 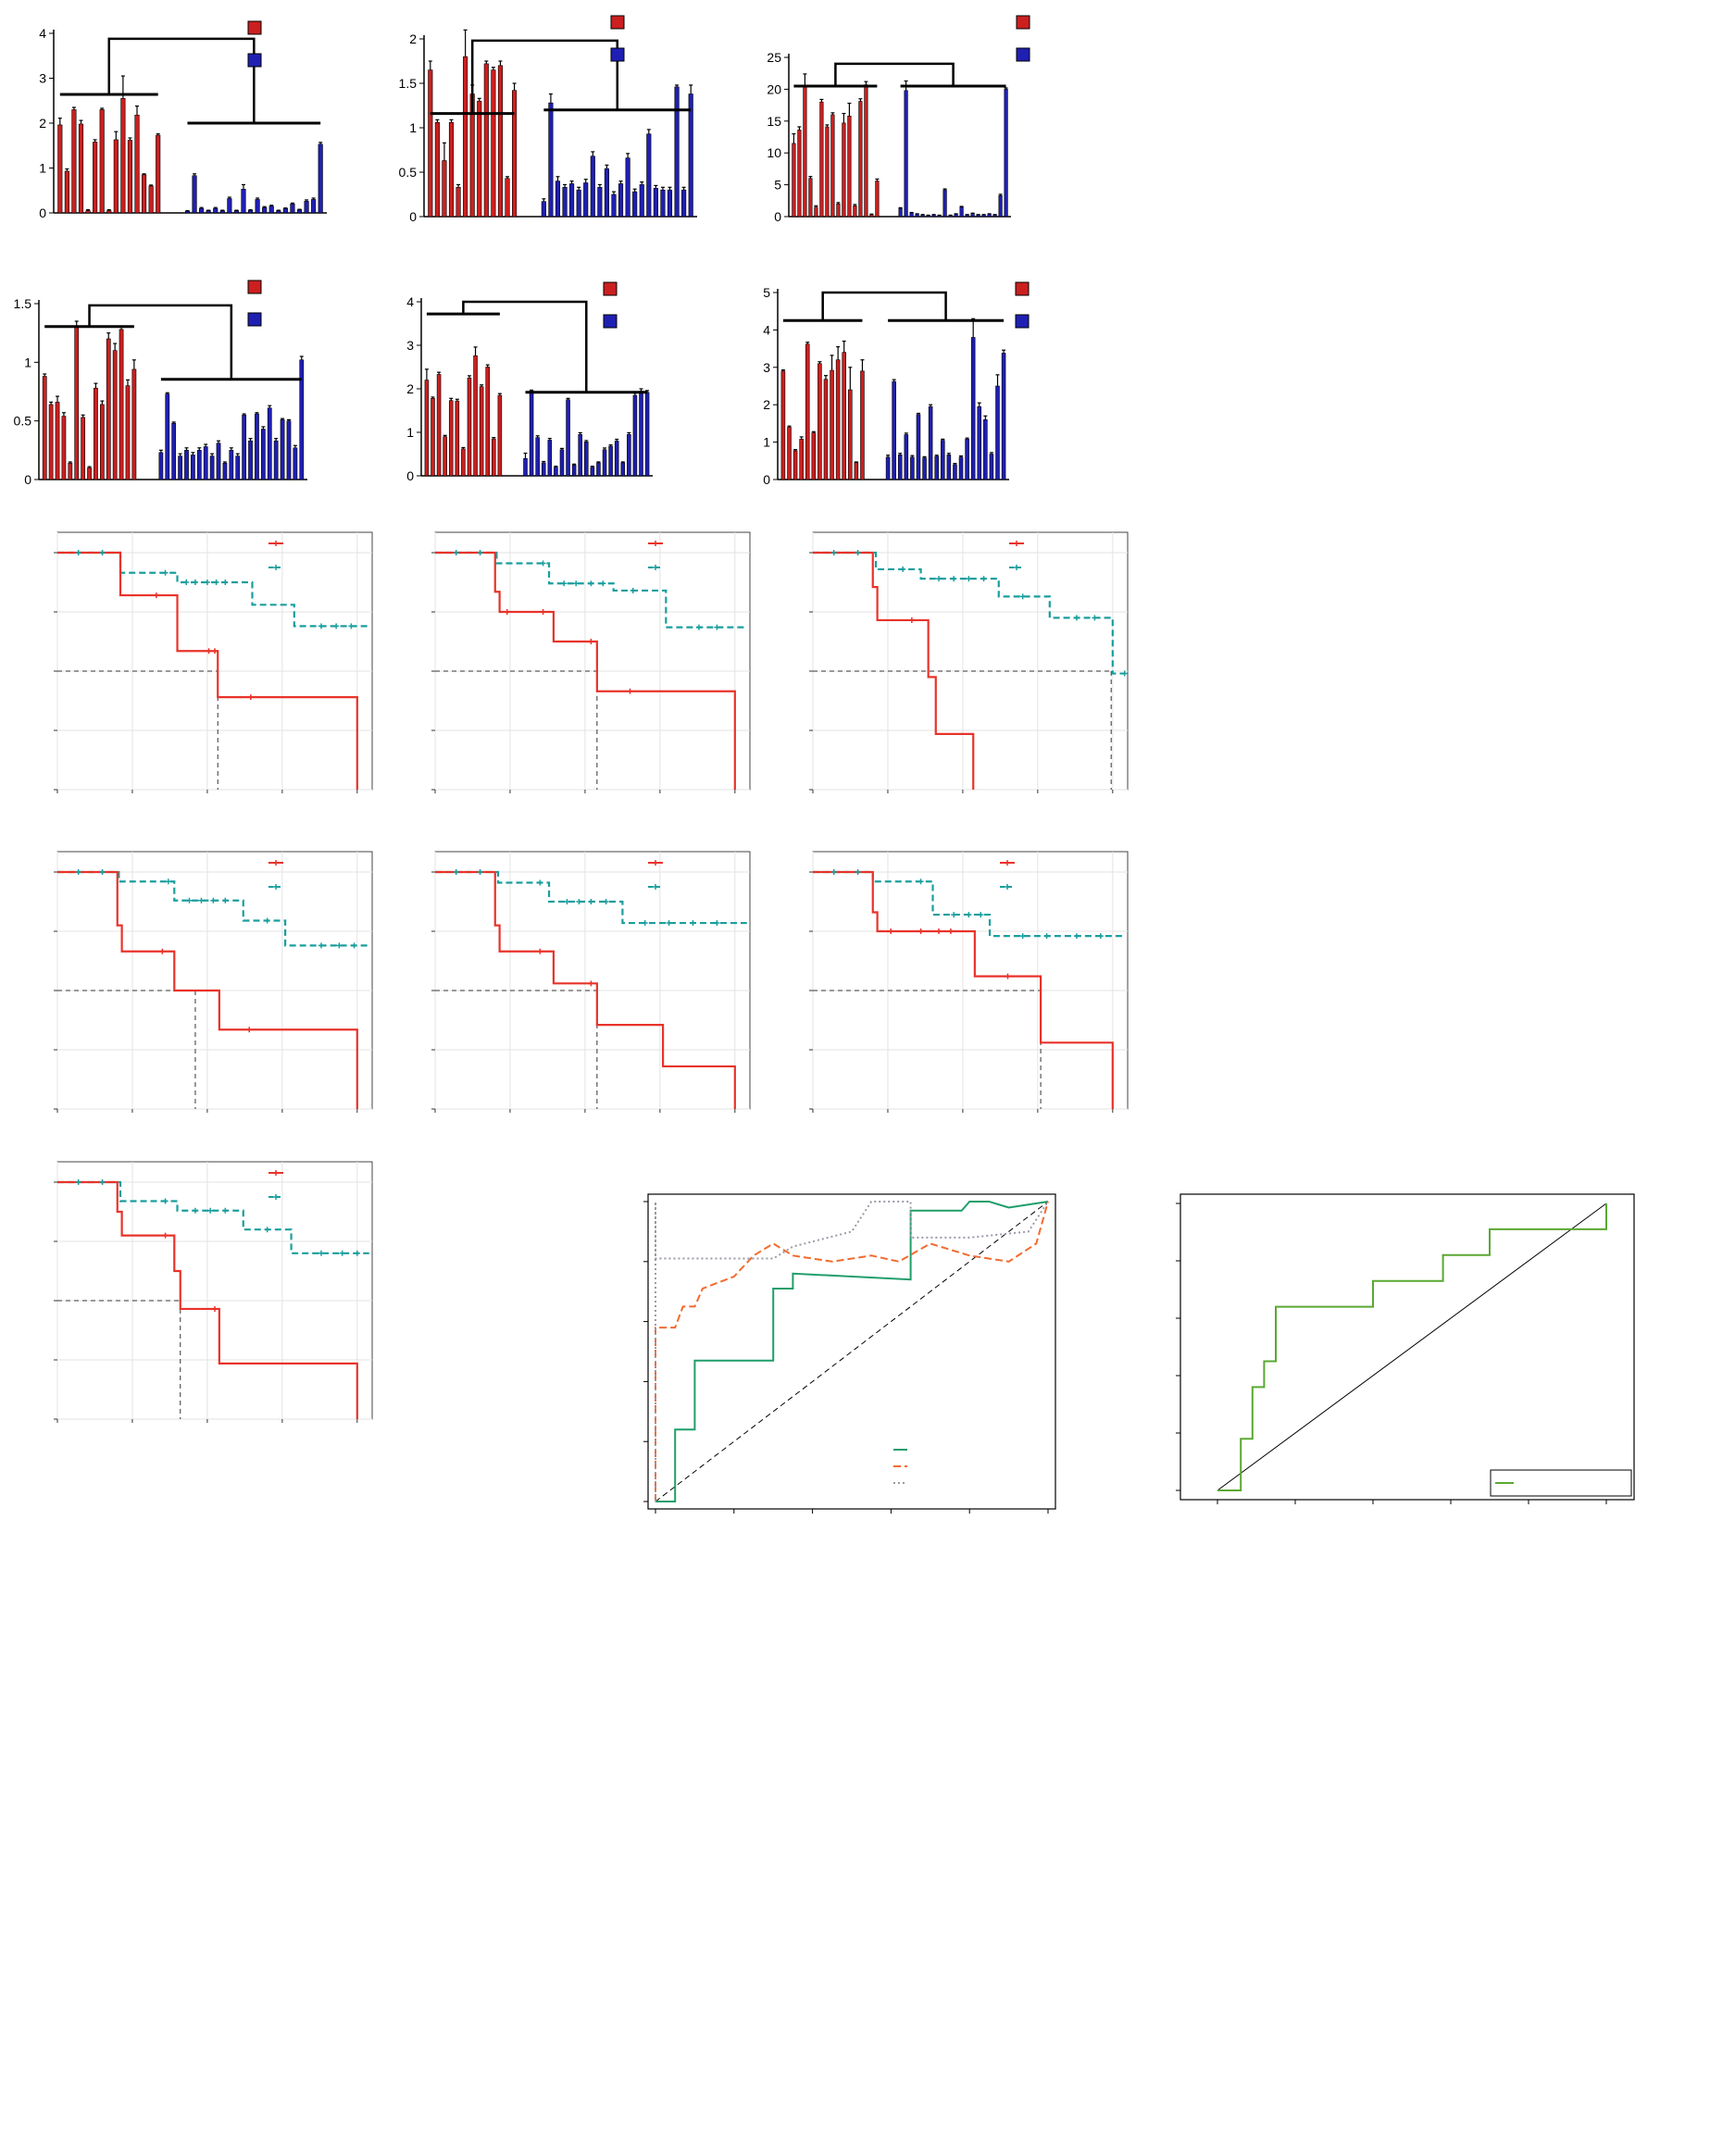 I want to click on y-tick-label: 5, so click(x=767, y=292).